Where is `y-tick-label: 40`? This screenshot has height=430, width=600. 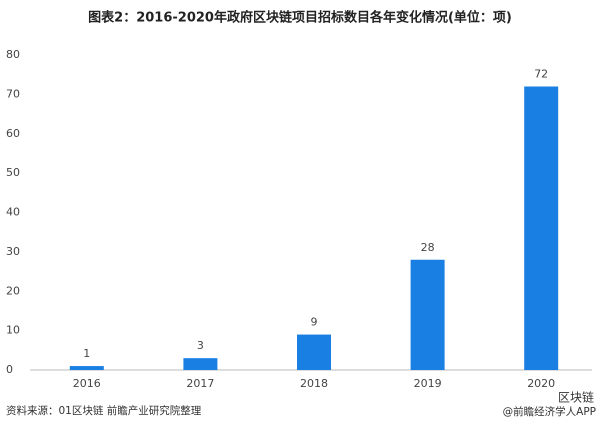
y-tick-label: 40 is located at coordinates (13, 212).